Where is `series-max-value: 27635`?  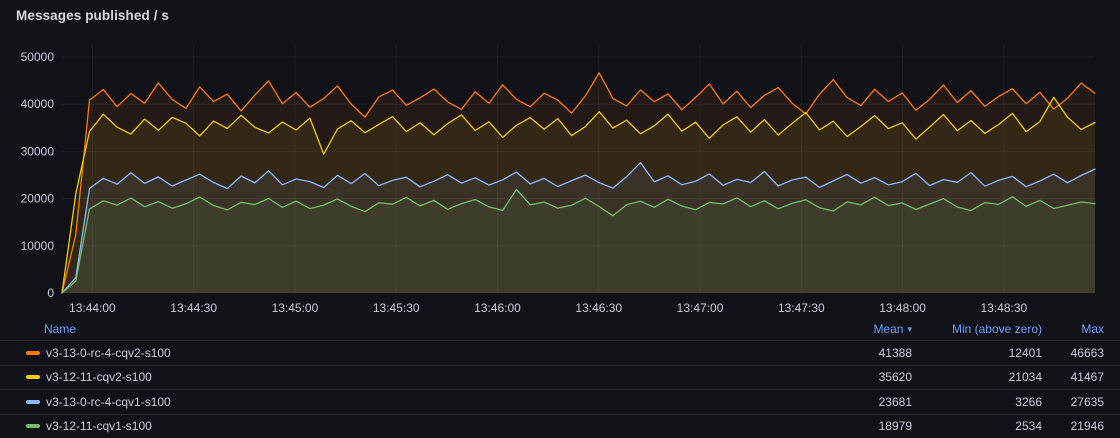
series-max-value: 27635 is located at coordinates (1087, 401).